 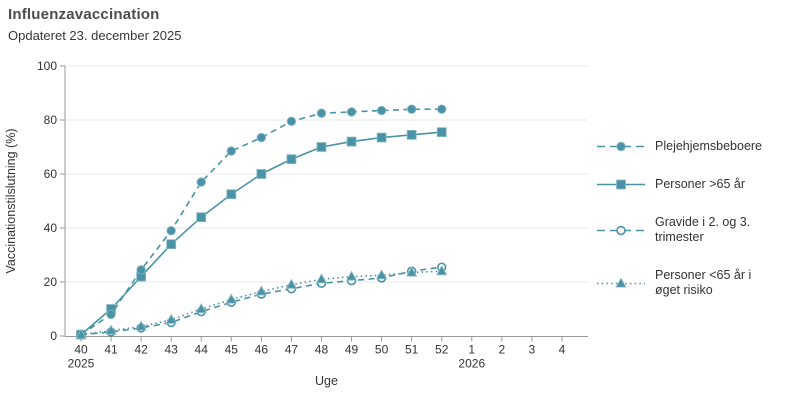 I want to click on y-tick-label: 0, so click(x=53, y=336).